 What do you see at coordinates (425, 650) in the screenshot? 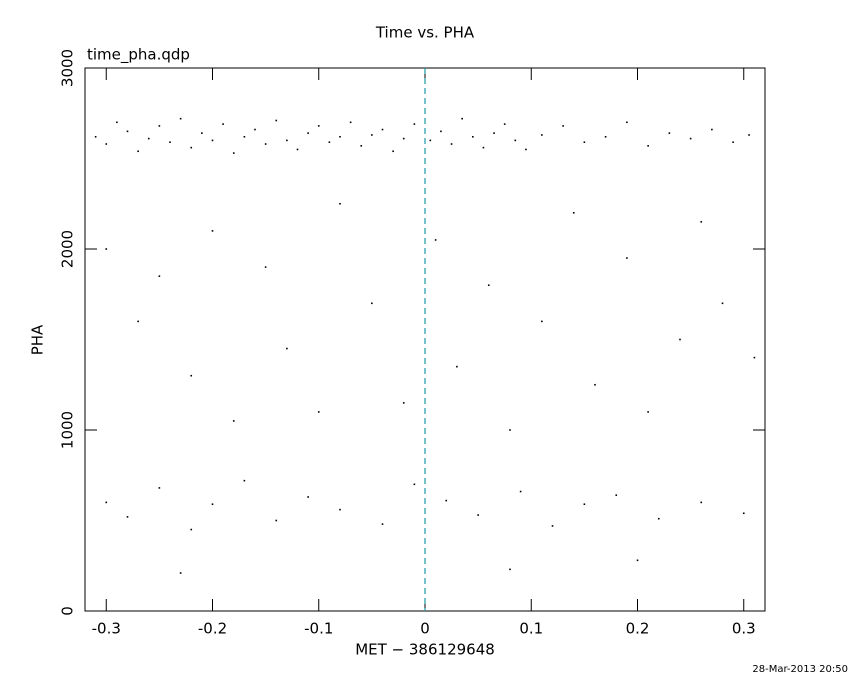
I see `x-axis-label: MET − 386129648` at bounding box center [425, 650].